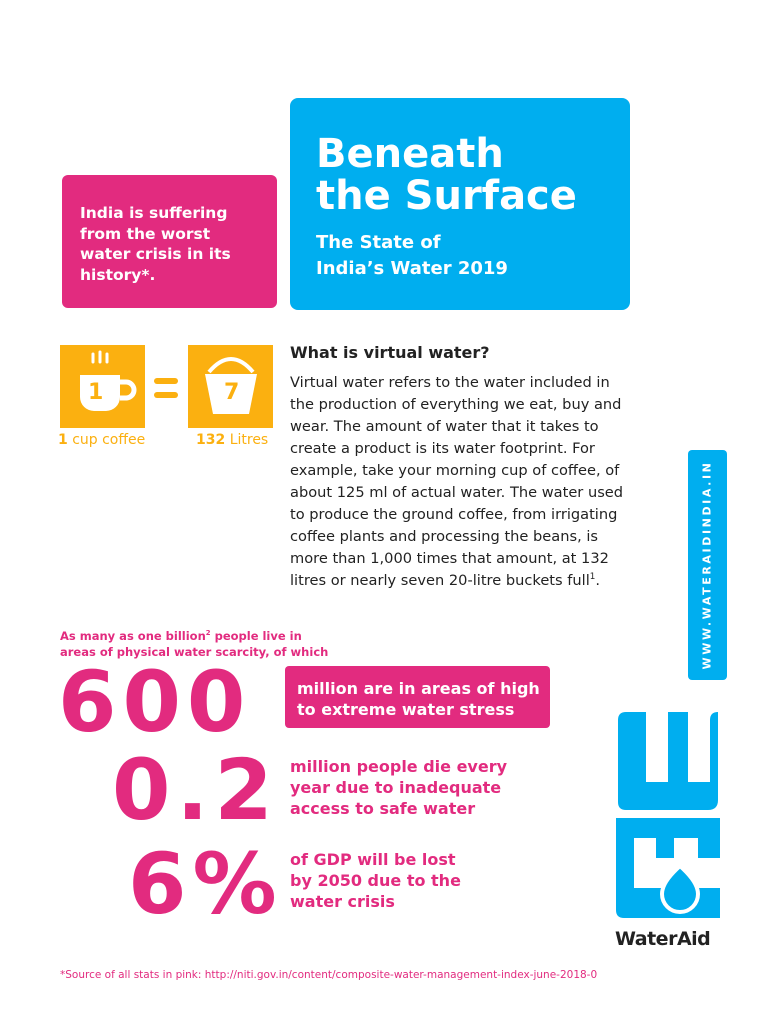  I want to click on cup-icon, so click(100, 393).